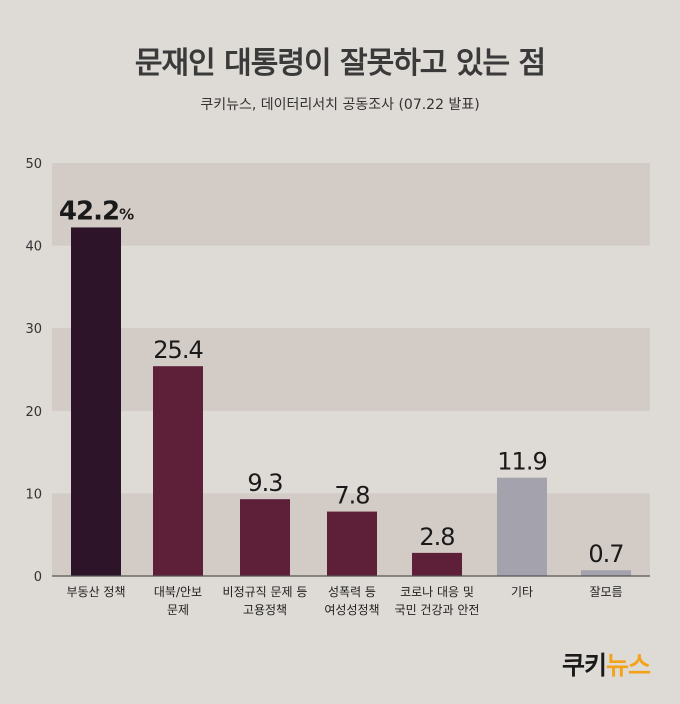  Describe the element at coordinates (95, 591) in the screenshot. I see `x-tick-label: 부동산 정책` at that location.